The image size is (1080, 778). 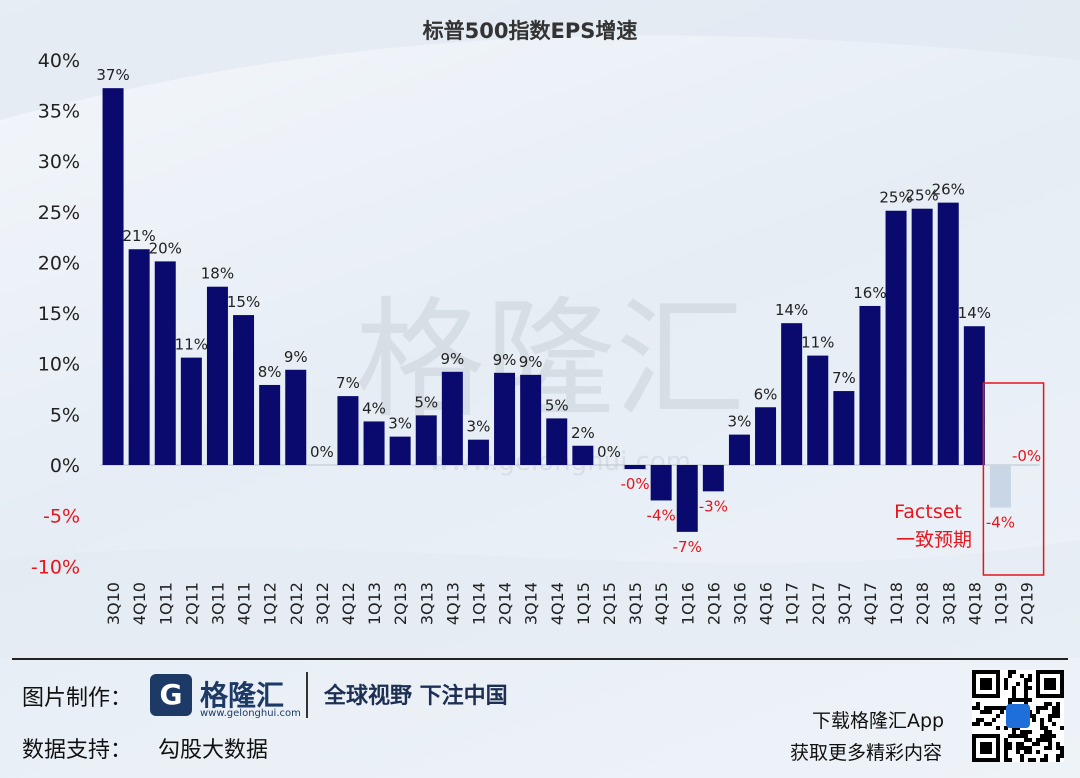 What do you see at coordinates (59, 263) in the screenshot?
I see `y-tick-label: 20%` at bounding box center [59, 263].